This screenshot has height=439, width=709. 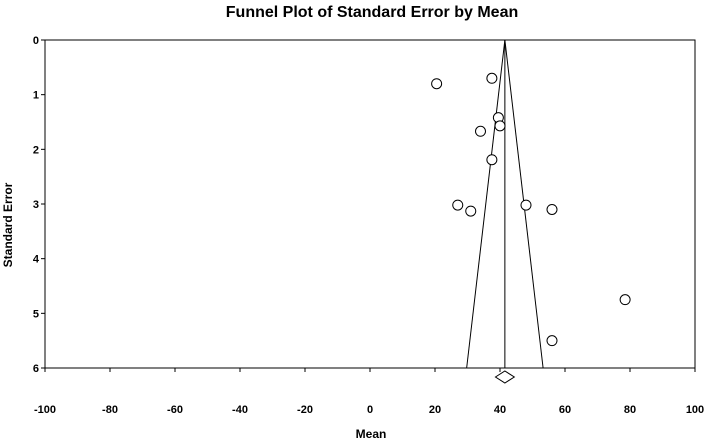 I want to click on x-tick-label: 60, so click(x=565, y=410).